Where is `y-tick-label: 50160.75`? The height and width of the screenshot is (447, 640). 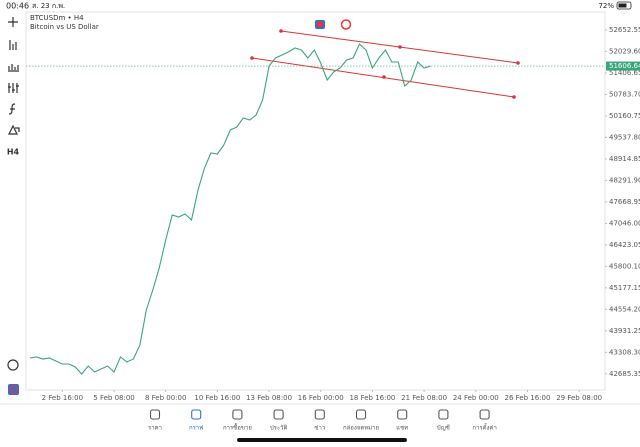 y-tick-label: 50160.75 is located at coordinates (624, 116).